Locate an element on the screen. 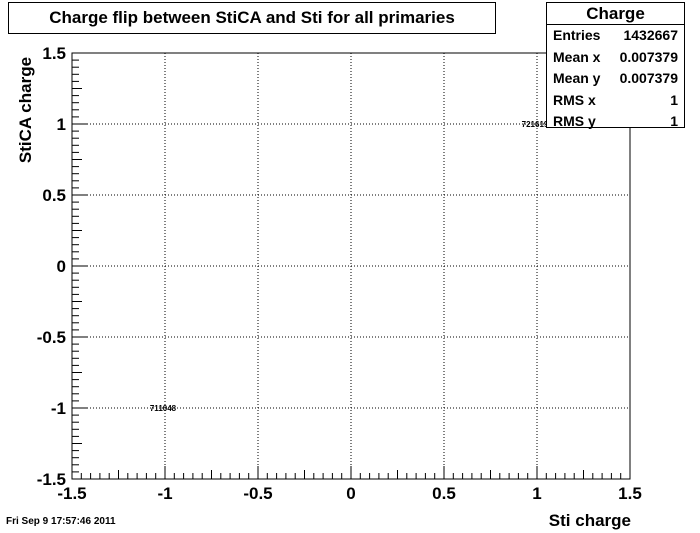 This screenshot has height=533, width=700. x-tick-label: 1.5 is located at coordinates (630, 493).